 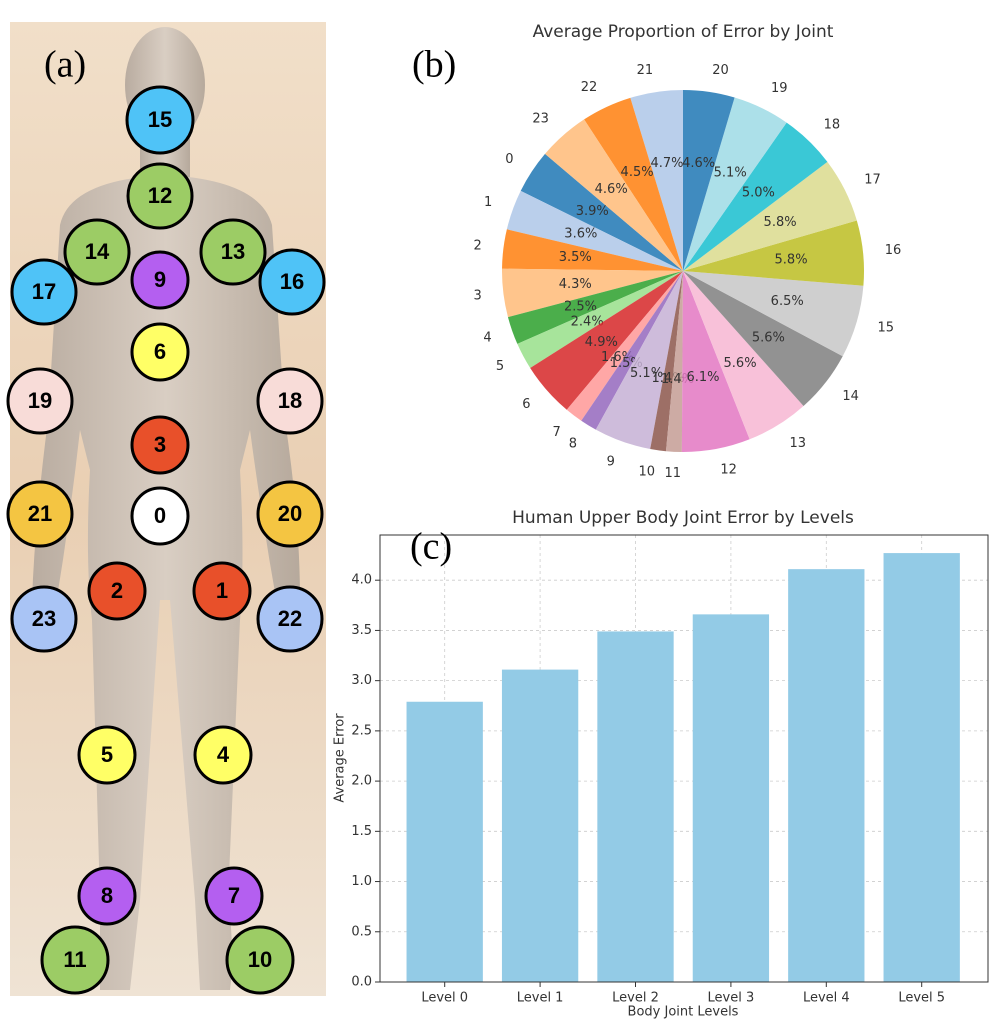 I want to click on value-label: 2.5%, so click(x=580, y=306).